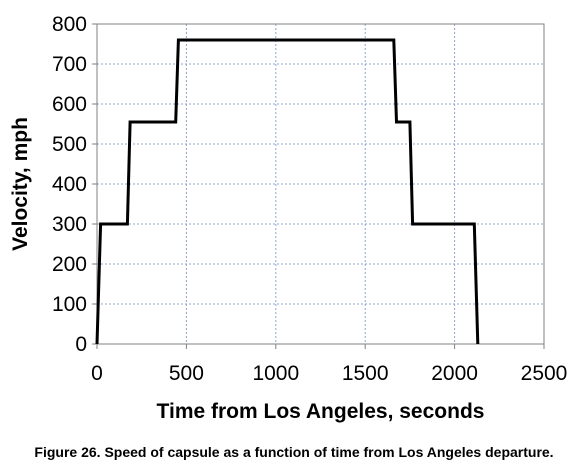 The image size is (588, 476). Describe the element at coordinates (544, 373) in the screenshot. I see `x-tick-label: 2500` at that location.